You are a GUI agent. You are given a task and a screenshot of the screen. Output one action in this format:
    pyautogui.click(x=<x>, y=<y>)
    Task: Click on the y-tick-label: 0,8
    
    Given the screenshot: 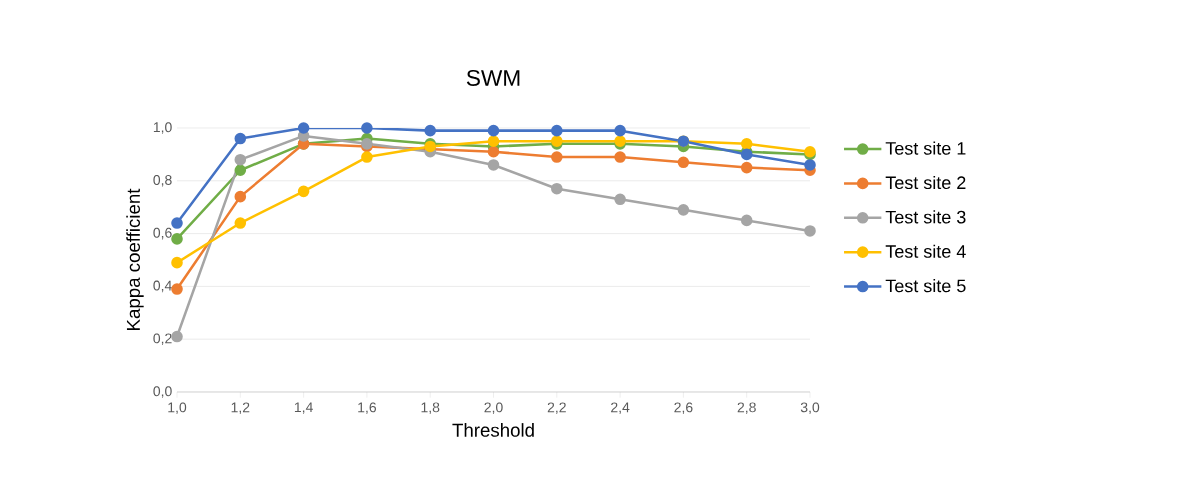 What is the action you would take?
    pyautogui.click(x=162, y=181)
    